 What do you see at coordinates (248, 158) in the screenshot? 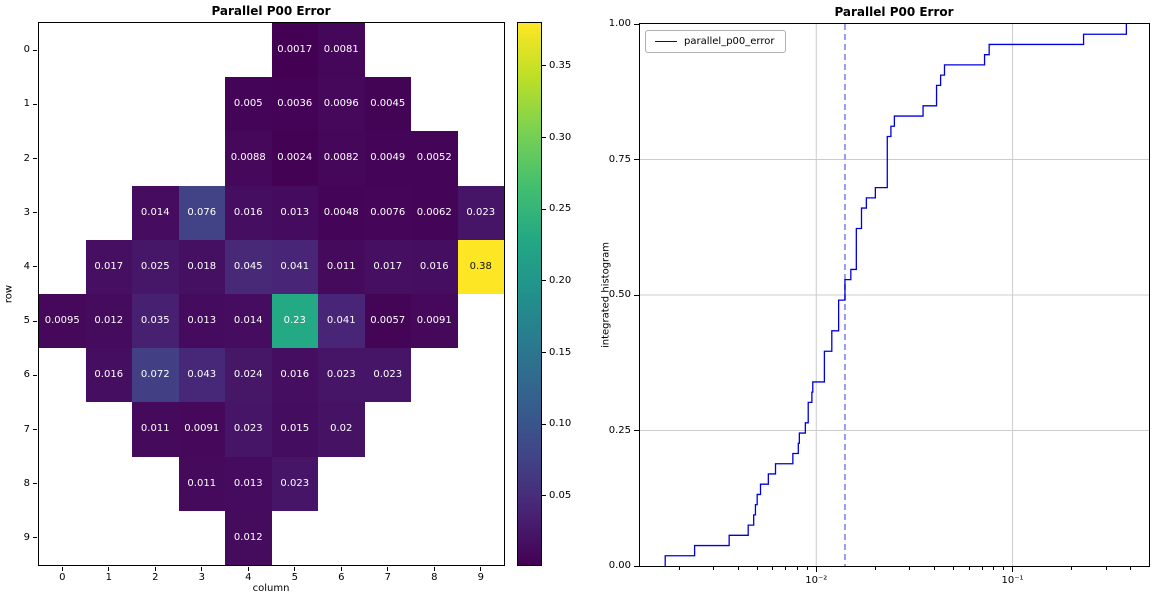
I see `heatmap-cell: 0.0088` at bounding box center [248, 158].